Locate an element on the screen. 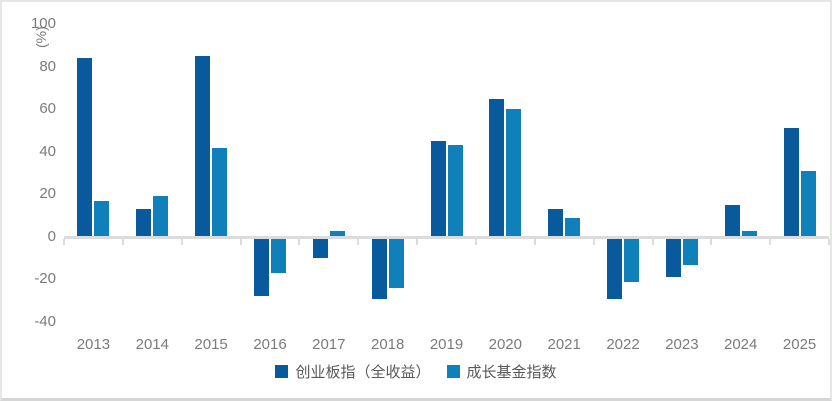  bar-growth-2023 is located at coordinates (690, 250).